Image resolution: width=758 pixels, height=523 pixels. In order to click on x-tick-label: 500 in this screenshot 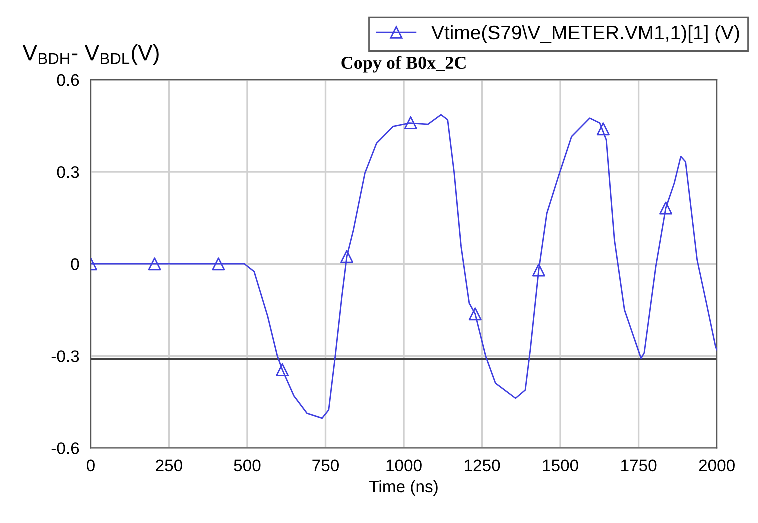, I will do `click(247, 466)`.